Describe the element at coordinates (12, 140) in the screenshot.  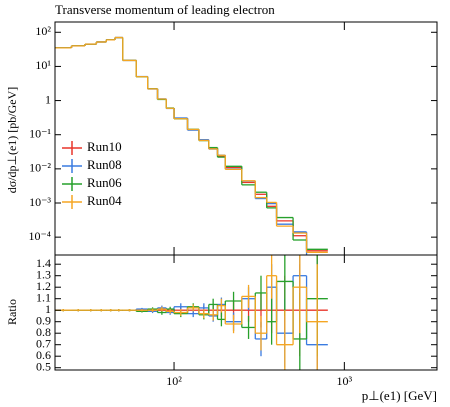
I see `y-axis-label: dσ/dp⊥(e1) [pb/GeV]` at that location.